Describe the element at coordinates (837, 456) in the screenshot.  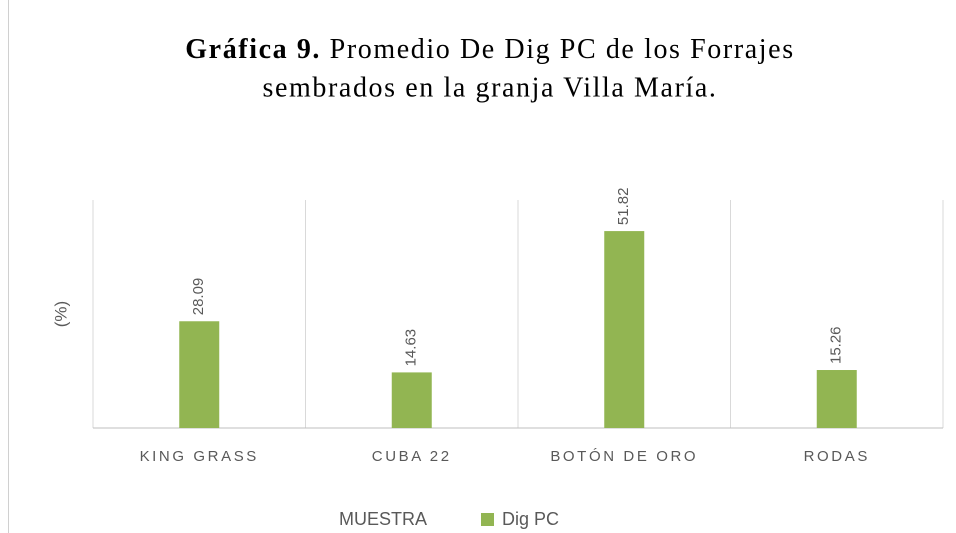
I see `x-tick-label: RODAS` at that location.